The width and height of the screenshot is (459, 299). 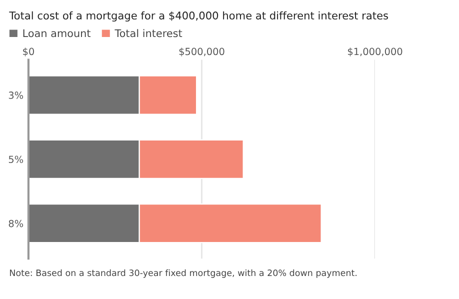 I want to click on y-tick-label: 8%, so click(x=16, y=224).